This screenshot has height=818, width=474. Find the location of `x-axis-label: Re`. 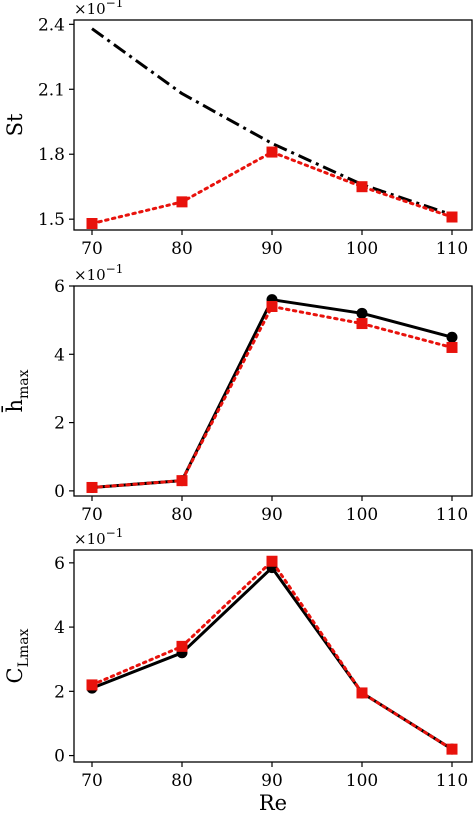

x-axis-label: Re is located at coordinates (273, 803).